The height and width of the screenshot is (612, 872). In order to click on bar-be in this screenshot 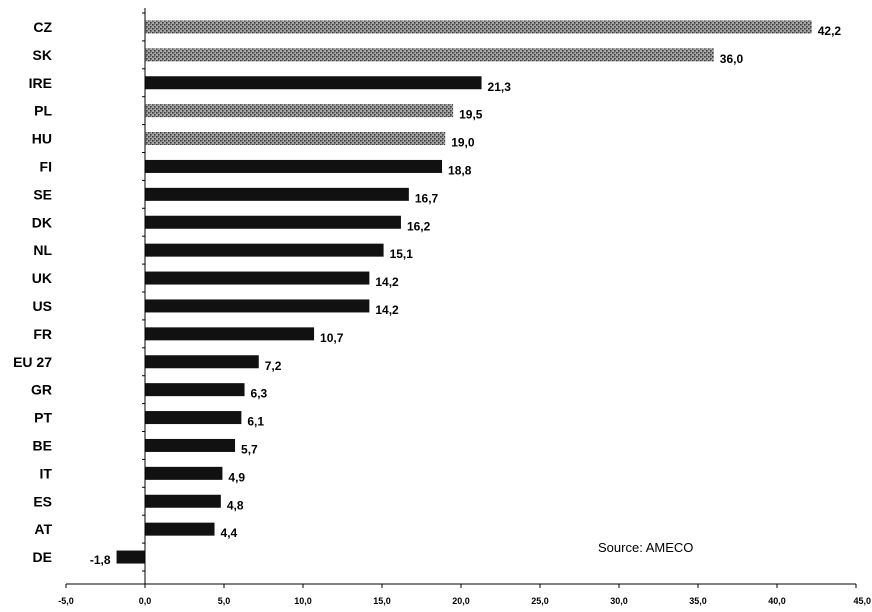, I will do `click(190, 445)`.